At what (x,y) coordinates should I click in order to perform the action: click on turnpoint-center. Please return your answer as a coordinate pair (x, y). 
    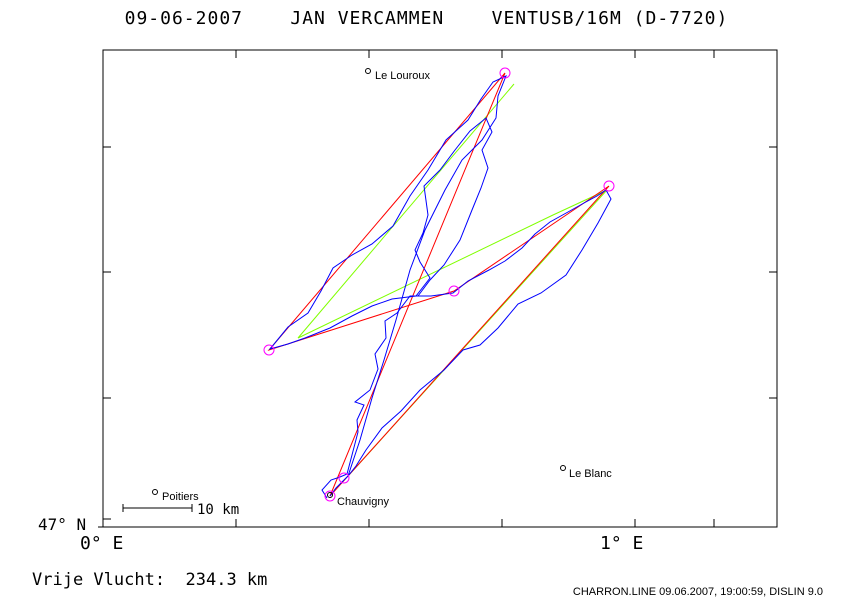
    Looking at the image, I should click on (454, 291).